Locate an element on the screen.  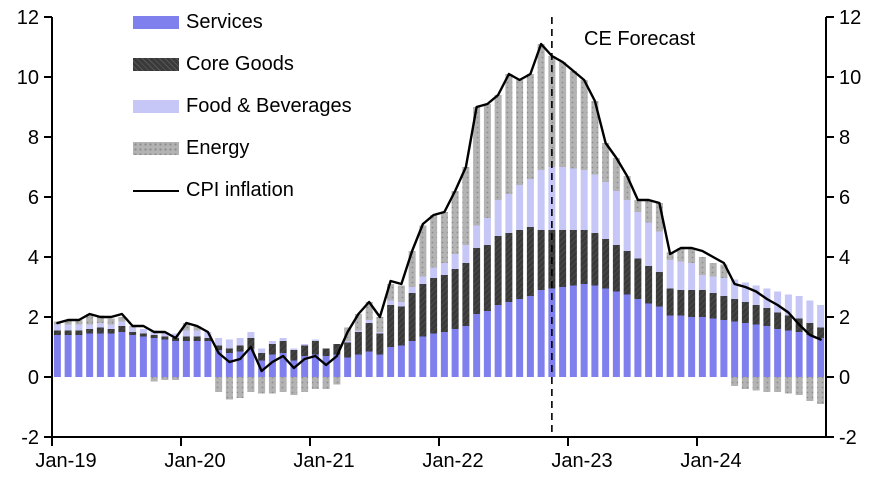
y-tick-label-right: 4 is located at coordinates (844, 258).